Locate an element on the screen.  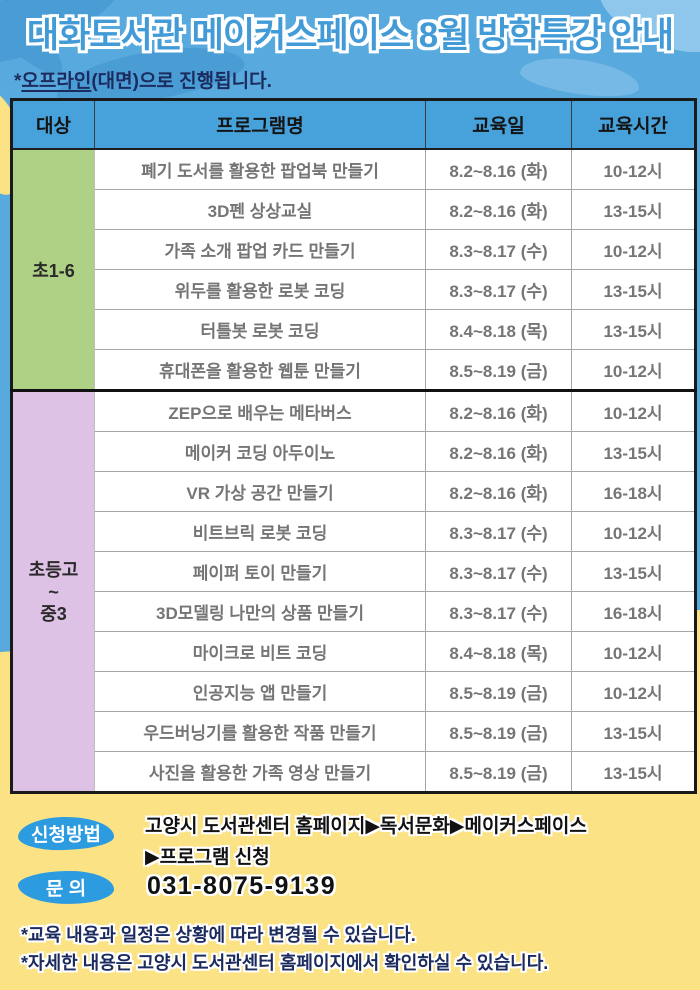
table-row: 인공지능 앱 만들기 8.5~8.19 (금) 10-12시 is located at coordinates (354, 691).